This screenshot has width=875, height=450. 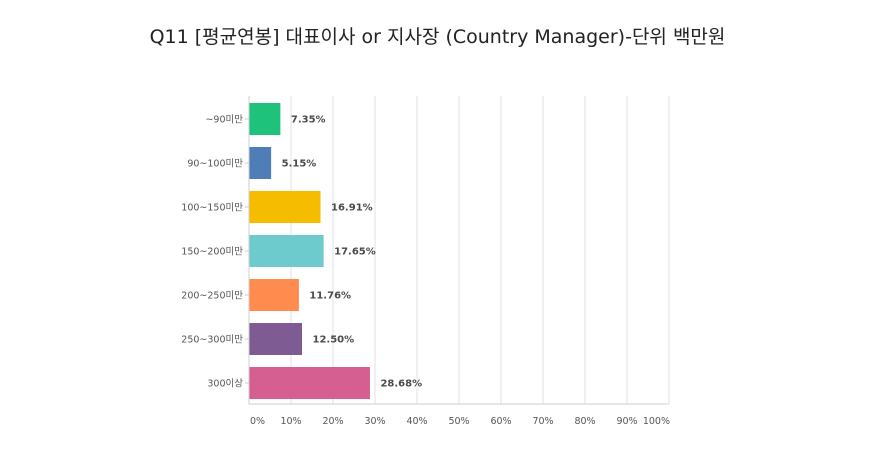 I want to click on bars, so click(x=309, y=251).